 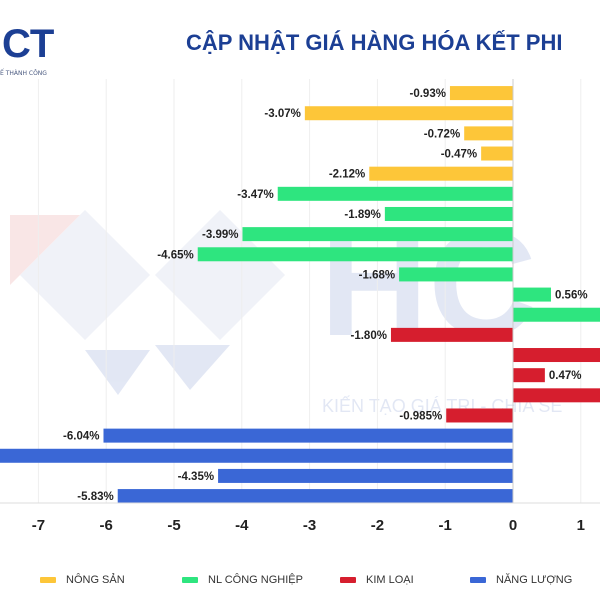 I want to click on legend-item-nong-san: NÔNG SẢN, so click(x=82, y=580).